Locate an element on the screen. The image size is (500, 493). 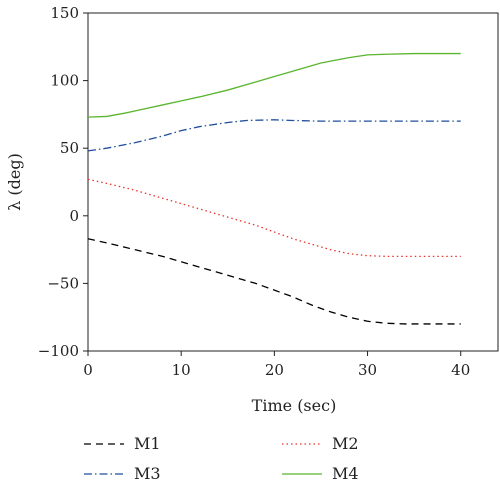
y-tick-label: 0 is located at coordinates (74, 216).